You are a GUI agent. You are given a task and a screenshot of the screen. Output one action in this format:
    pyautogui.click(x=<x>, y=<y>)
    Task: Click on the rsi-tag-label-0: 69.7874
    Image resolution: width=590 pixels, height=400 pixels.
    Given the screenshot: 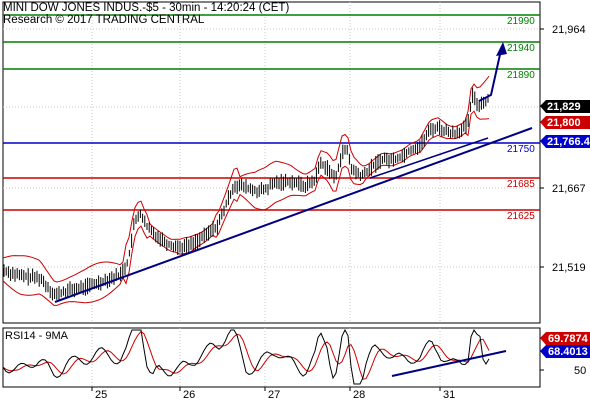 What is the action you would take?
    pyautogui.click(x=568, y=339)
    